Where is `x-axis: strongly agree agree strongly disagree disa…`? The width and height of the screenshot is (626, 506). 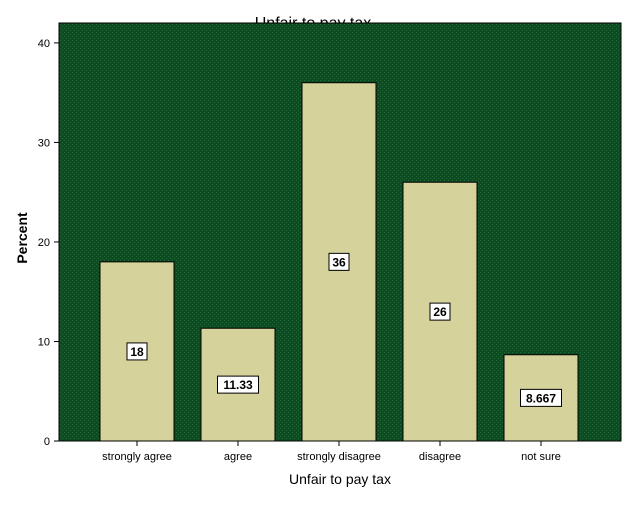
x-axis: strongly agree agree strongly disagree disa… is located at coordinates (331, 452).